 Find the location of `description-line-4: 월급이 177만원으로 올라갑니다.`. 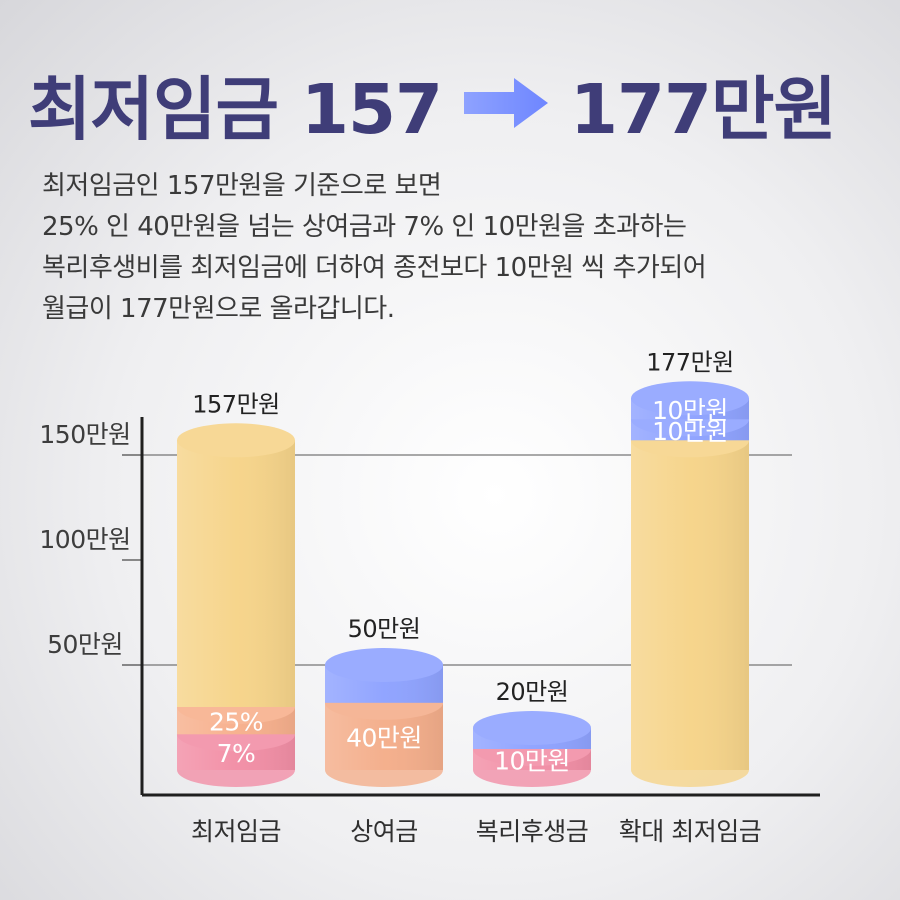

description-line-4: 월급이 177만원으로 올라갑니다. is located at coordinates (218, 309).